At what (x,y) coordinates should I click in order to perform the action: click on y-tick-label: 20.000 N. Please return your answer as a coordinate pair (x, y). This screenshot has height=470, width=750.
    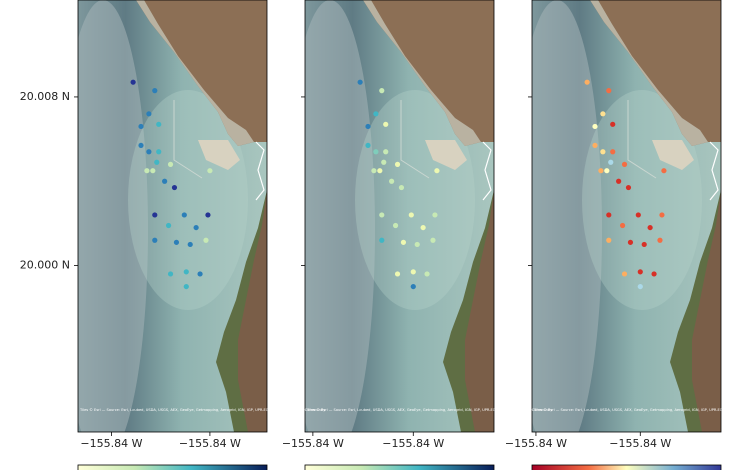
    Looking at the image, I should click on (45, 265).